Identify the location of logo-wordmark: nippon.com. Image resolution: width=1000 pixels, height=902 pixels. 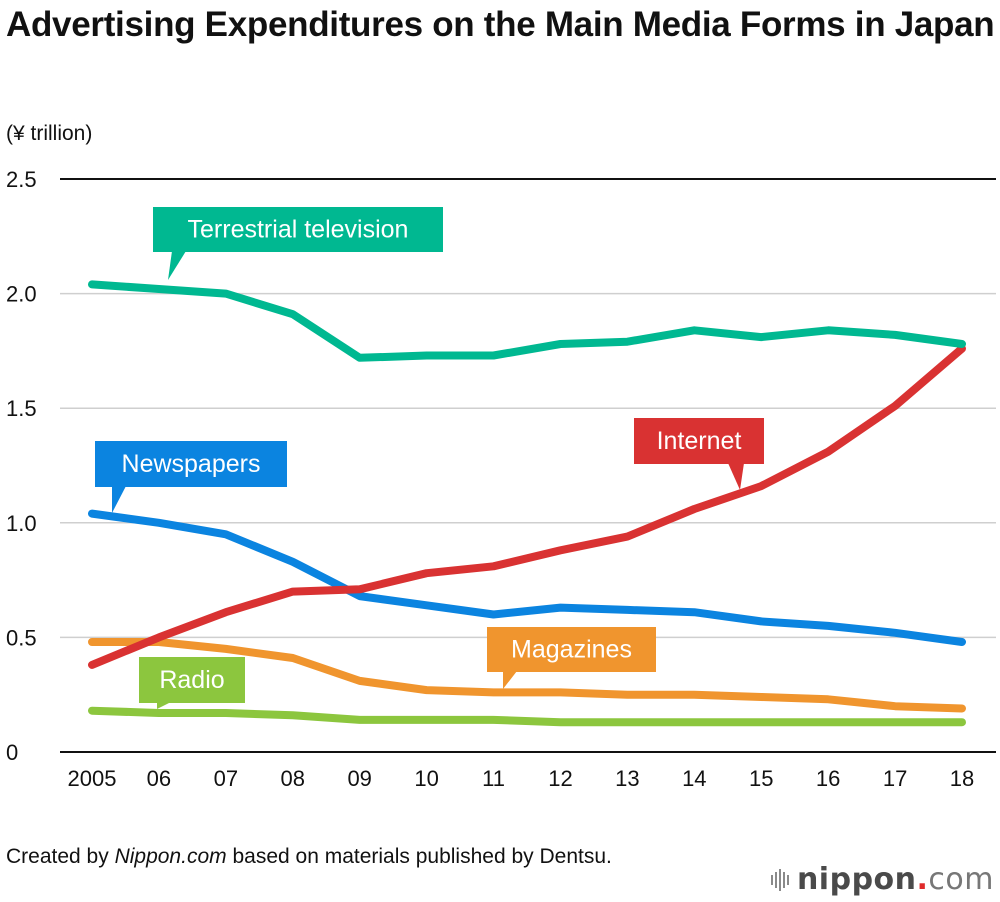
(895, 879).